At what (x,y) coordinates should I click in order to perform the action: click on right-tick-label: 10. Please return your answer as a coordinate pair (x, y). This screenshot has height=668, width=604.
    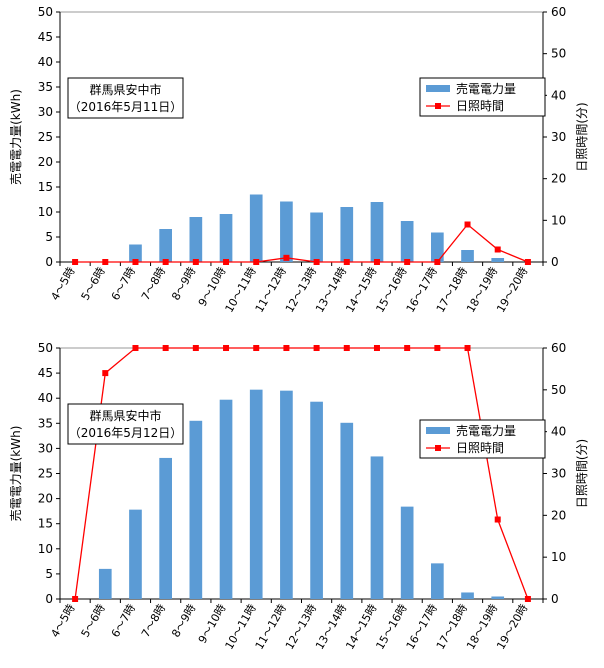
    Looking at the image, I should click on (558, 557).